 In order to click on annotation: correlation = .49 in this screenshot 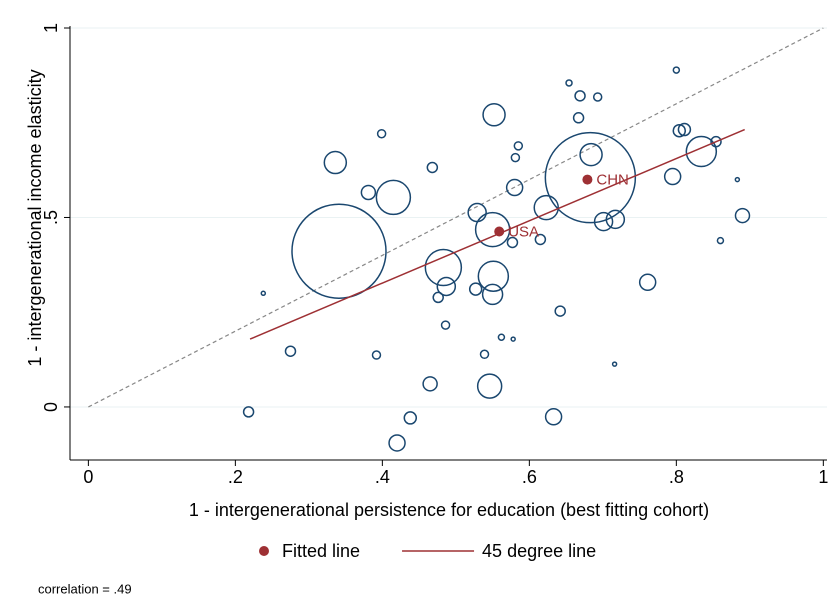, I will do `click(85, 588)`.